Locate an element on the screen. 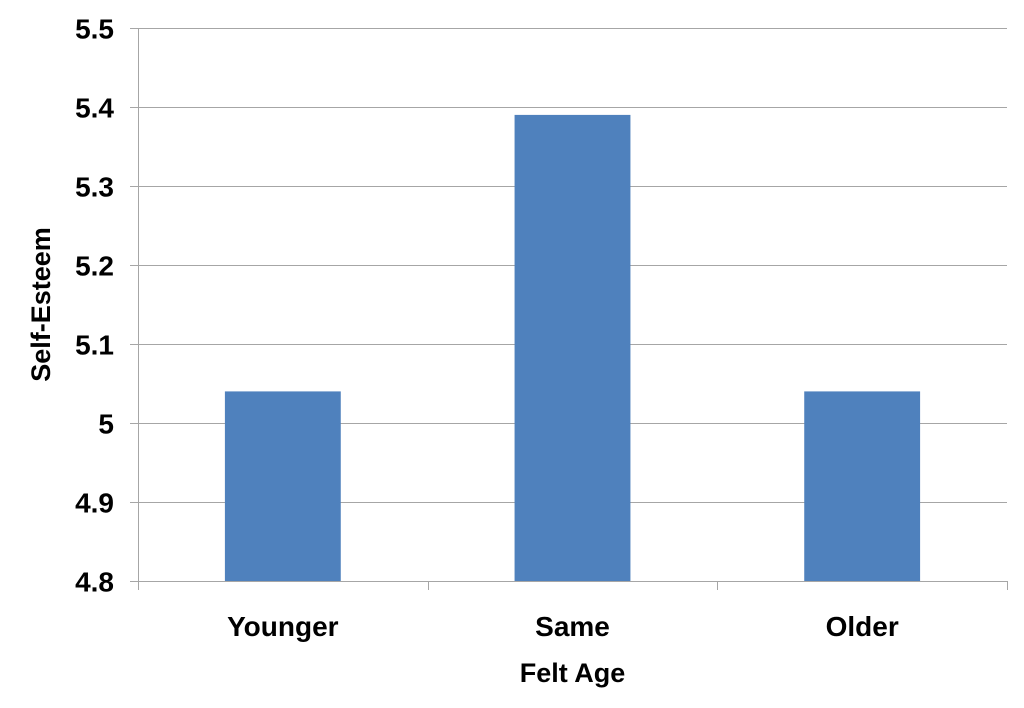  x-tick-labels: Younger Same Older is located at coordinates (563, 626).